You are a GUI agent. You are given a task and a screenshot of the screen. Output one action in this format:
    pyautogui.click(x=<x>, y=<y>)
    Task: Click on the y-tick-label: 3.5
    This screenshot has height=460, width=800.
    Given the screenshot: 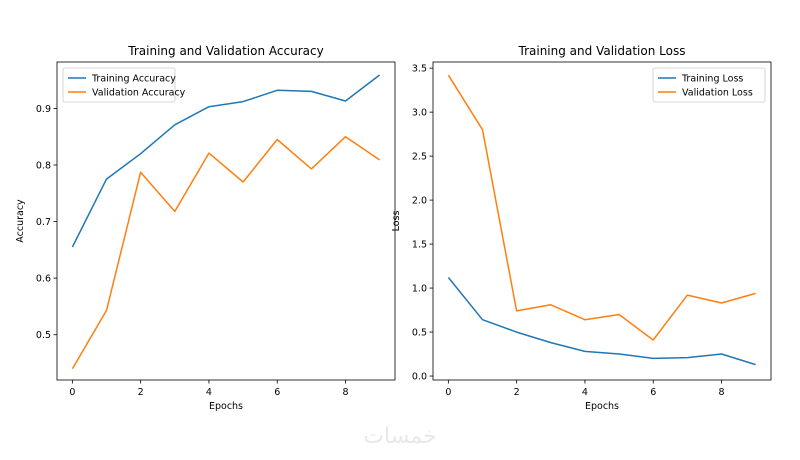 What is the action you would take?
    pyautogui.click(x=419, y=69)
    